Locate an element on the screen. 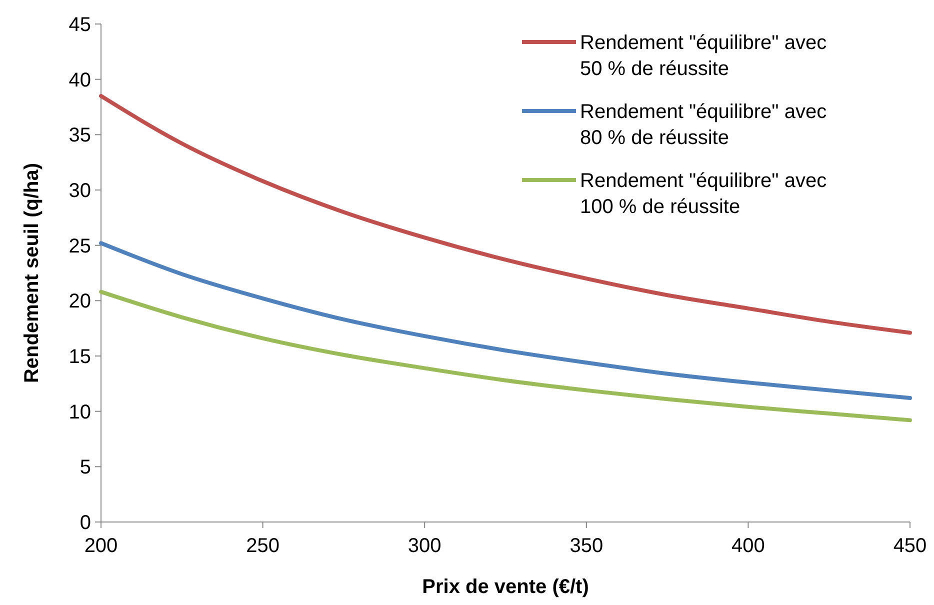  y-tick-label: 40 is located at coordinates (79, 80).